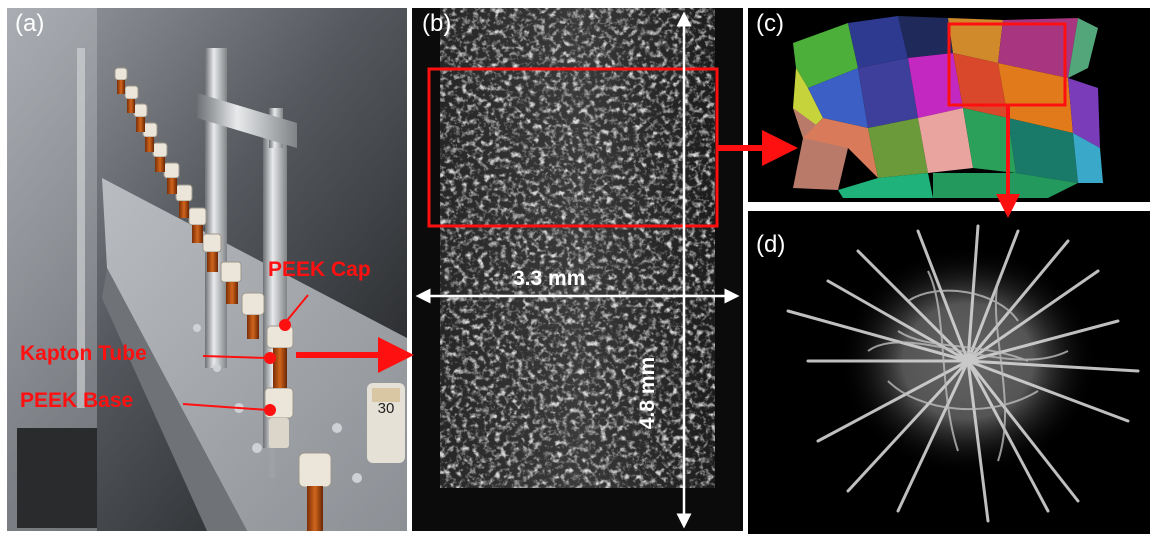  What do you see at coordinates (770, 23) in the screenshot?
I see `panel-c-label: (c)` at bounding box center [770, 23].